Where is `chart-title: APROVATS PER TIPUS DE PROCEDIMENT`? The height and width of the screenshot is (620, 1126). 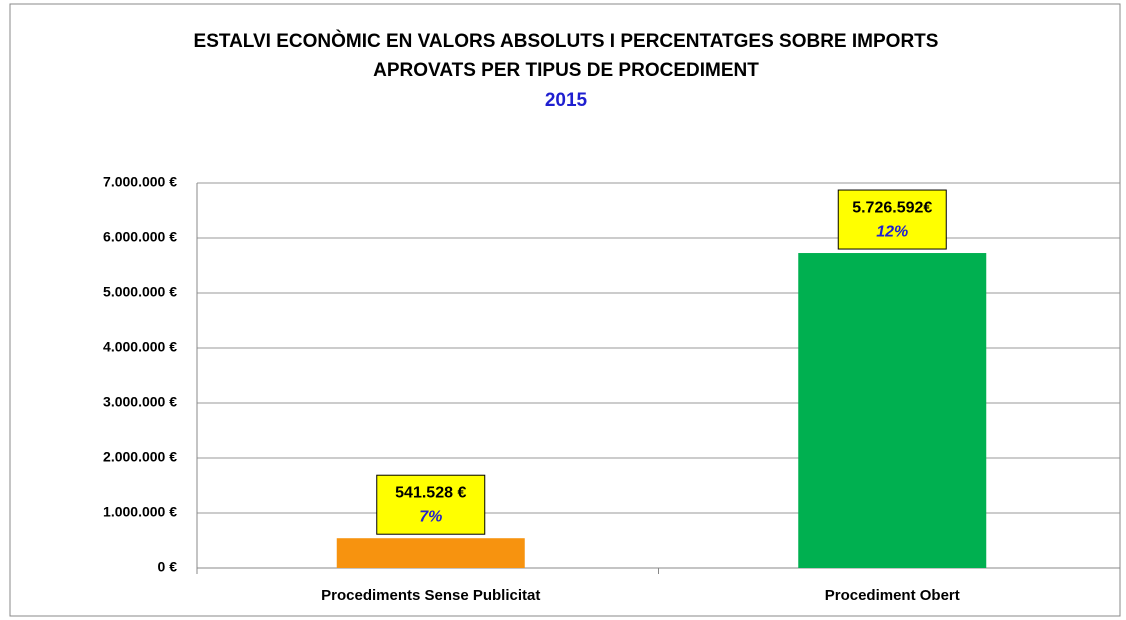 chart-title: APROVATS PER TIPUS DE PROCEDIMENT is located at coordinates (566, 70).